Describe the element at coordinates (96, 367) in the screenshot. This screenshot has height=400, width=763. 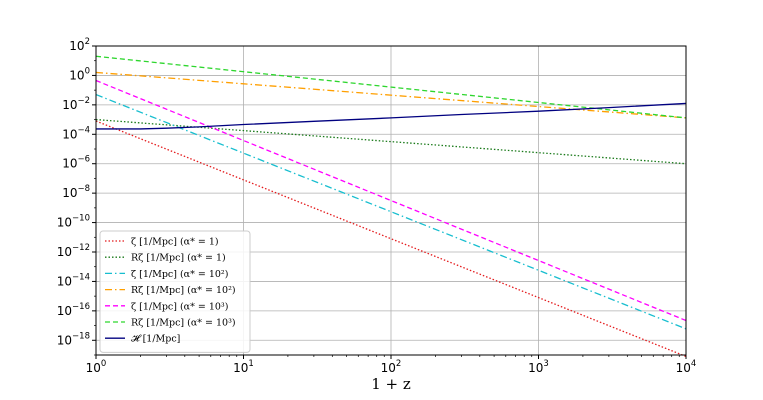
I see `x-tick-label: 10⁰` at that location.